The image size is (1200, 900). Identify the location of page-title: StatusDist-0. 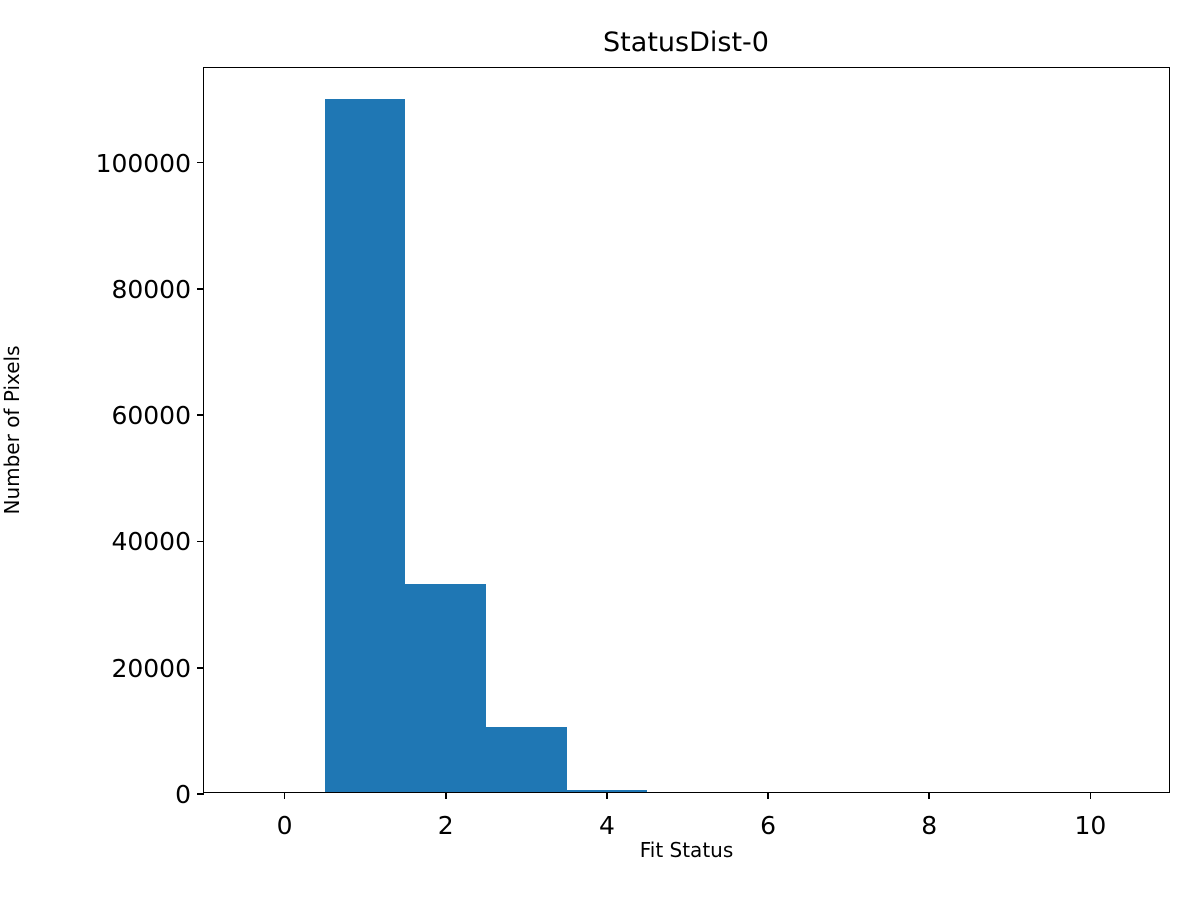
(686, 42).